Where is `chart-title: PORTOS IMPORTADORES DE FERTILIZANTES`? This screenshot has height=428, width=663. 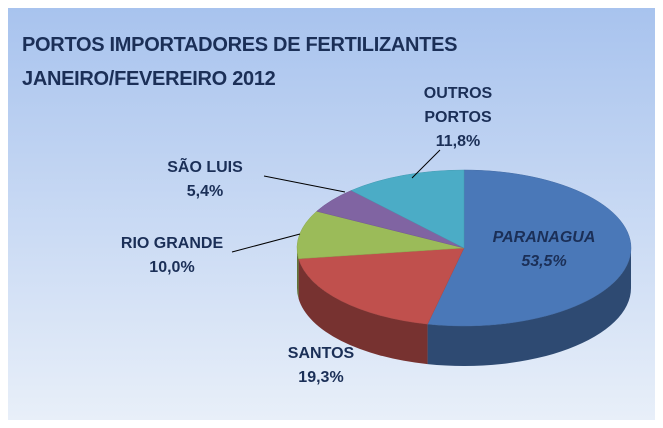
chart-title: PORTOS IMPORTADORES DE FERTILIZANTES is located at coordinates (240, 45).